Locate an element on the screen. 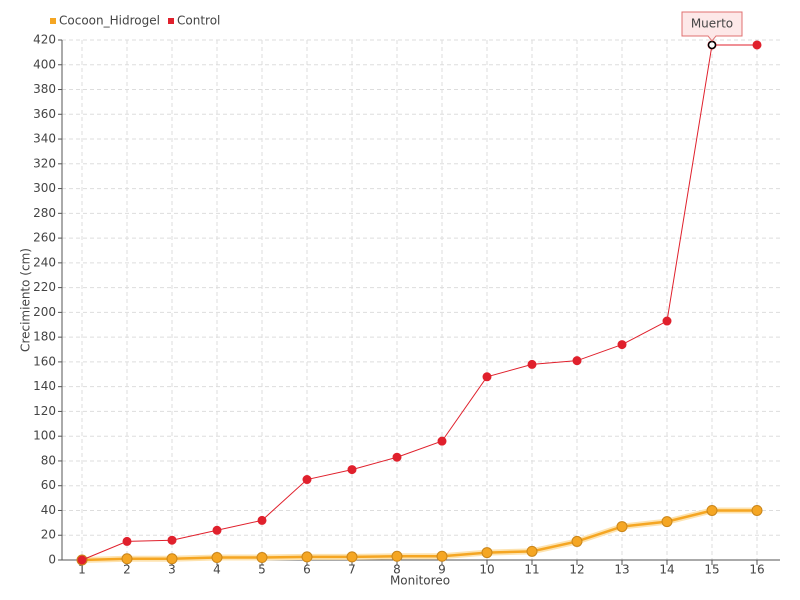 Image resolution: width=800 pixels, height=600 pixels. x-tick-label: 2 is located at coordinates (127, 570).